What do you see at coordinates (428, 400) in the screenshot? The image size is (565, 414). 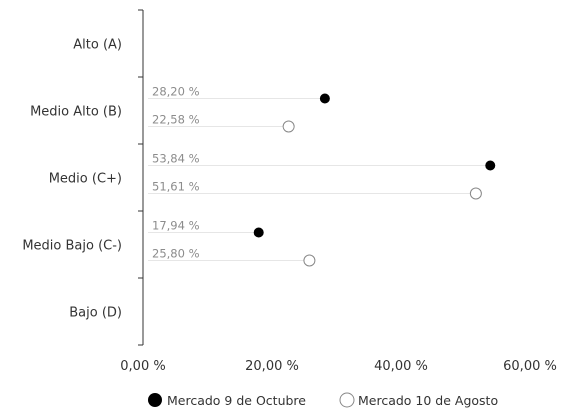 I see `legend-label: Mercado 10 de Agosto` at bounding box center [428, 400].